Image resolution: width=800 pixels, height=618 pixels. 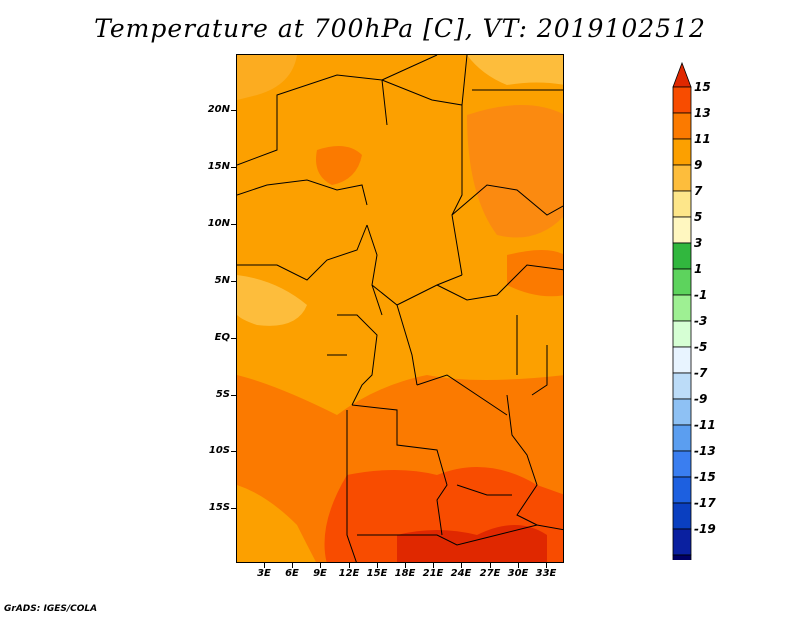 What do you see at coordinates (701, 295) in the screenshot?
I see `colorbar-label: -1` at bounding box center [701, 295].